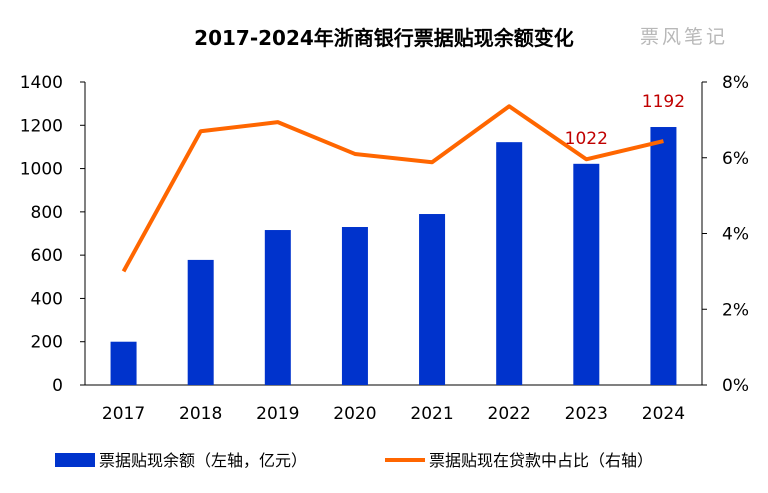 The height and width of the screenshot is (493, 768). I want to click on bar-2018, so click(200, 322).